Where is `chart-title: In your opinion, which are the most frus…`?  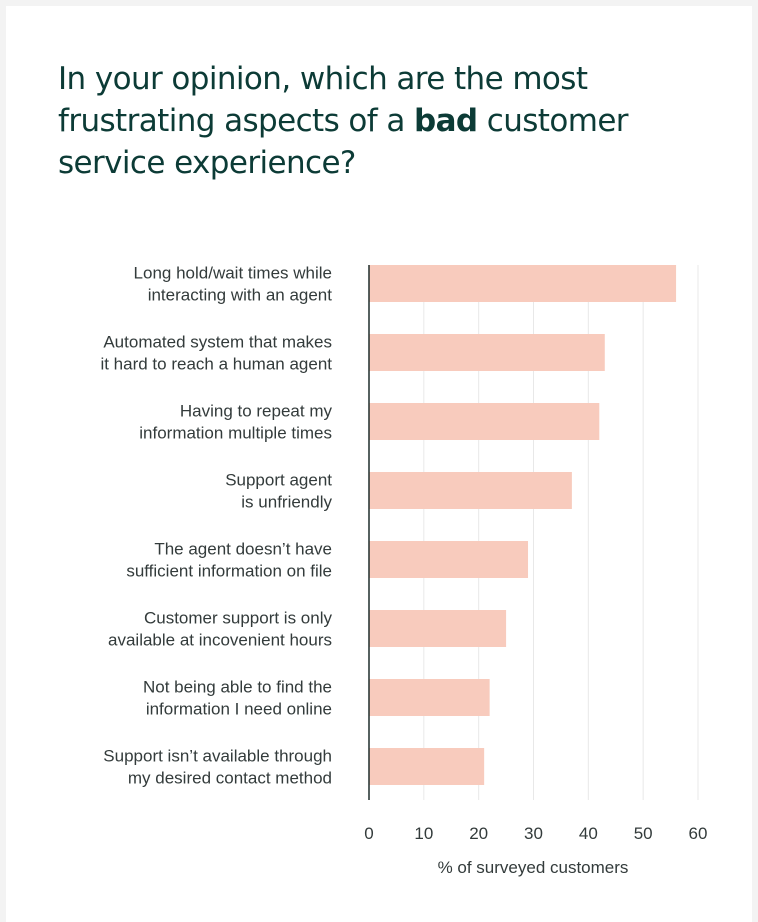 chart-title: In your opinion, which are the most frus… is located at coordinates (378, 121).